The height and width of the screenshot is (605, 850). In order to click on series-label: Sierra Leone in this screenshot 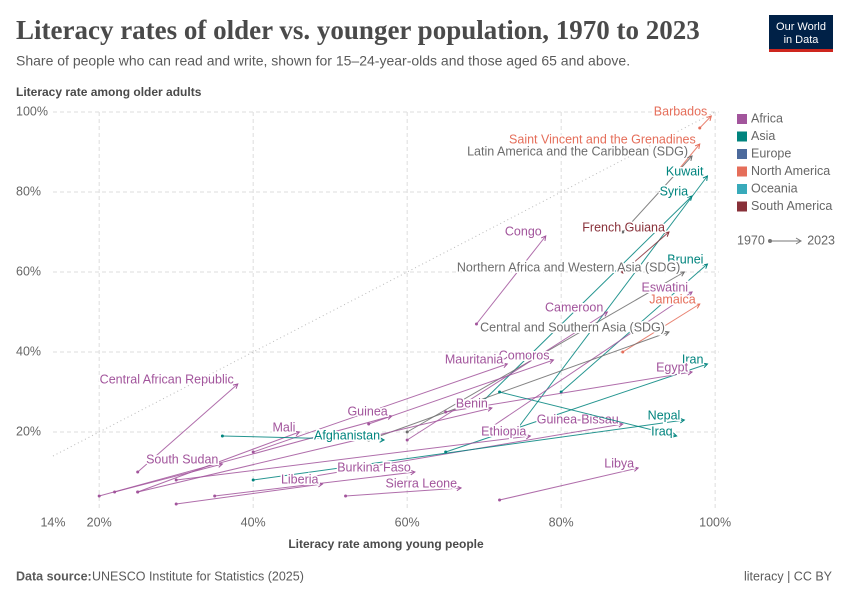, I will do `click(421, 483)`.